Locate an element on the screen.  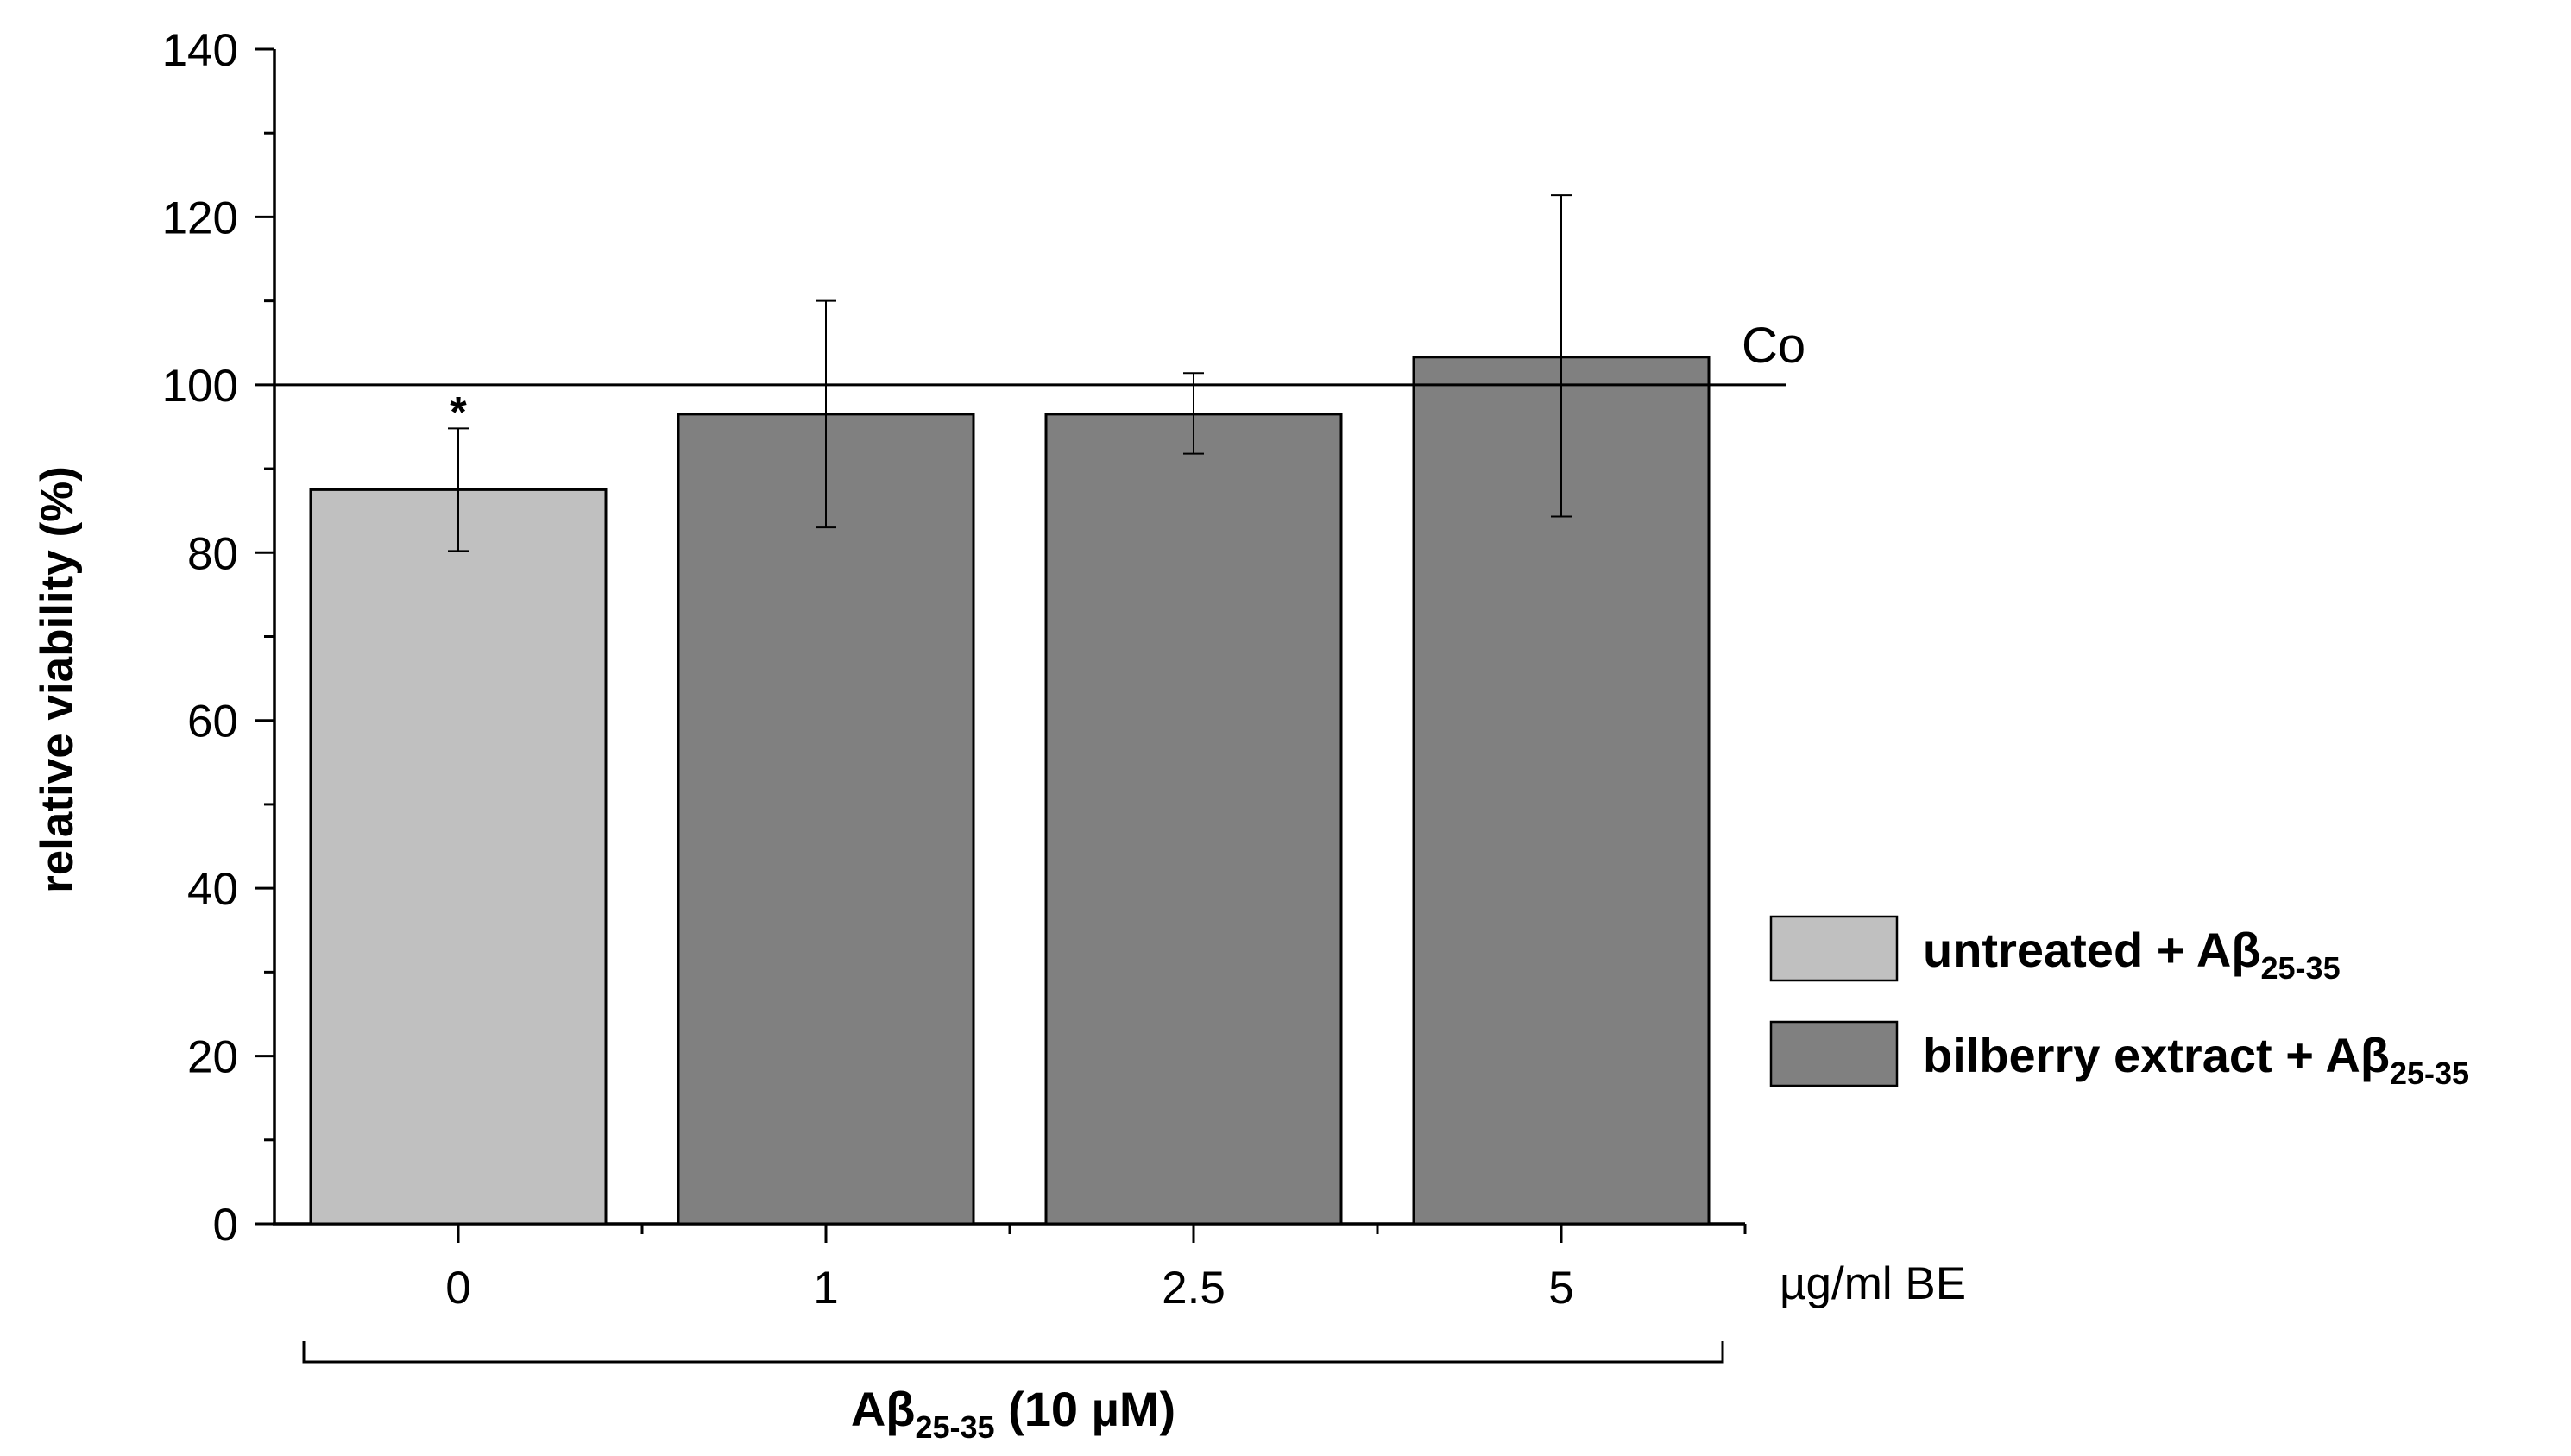
x-tick-label-0: 0 is located at coordinates (457, 1289).